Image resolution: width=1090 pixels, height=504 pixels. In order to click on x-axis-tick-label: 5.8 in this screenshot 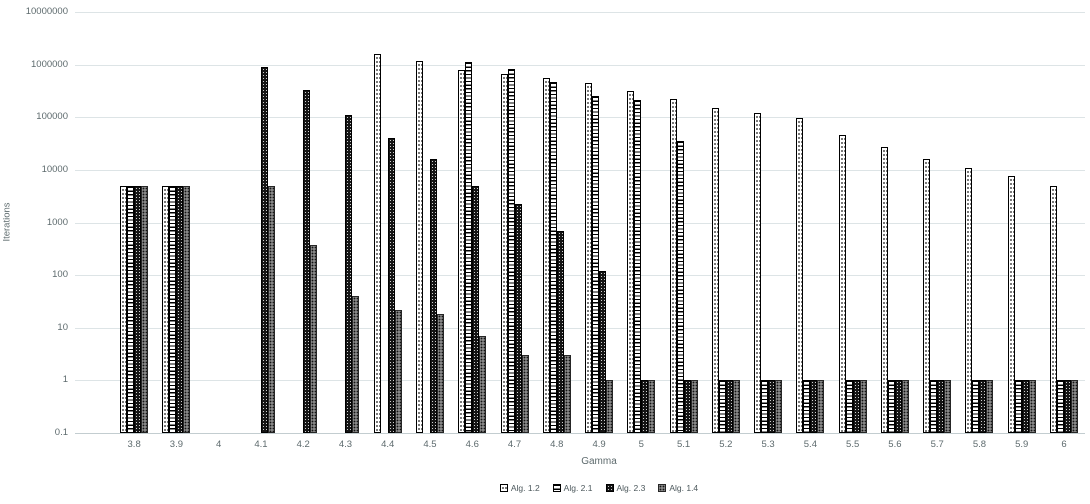, I will do `click(979, 444)`.